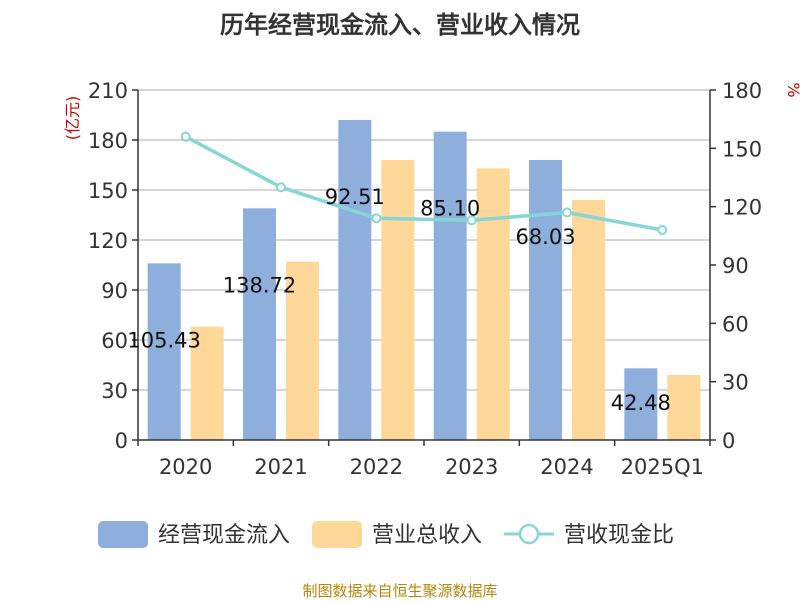 This screenshot has height=604, width=800. Describe the element at coordinates (728, 441) in the screenshot. I see `right-axis-tick-label: 0` at that location.